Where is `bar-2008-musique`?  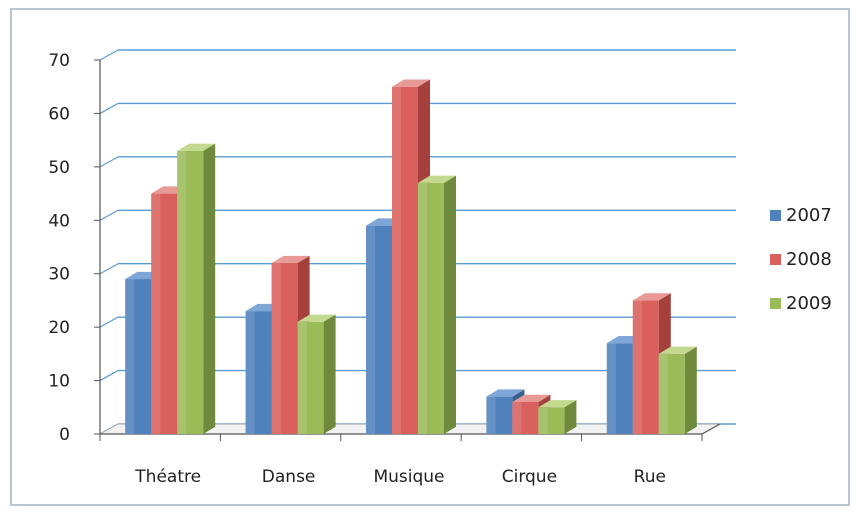
bar-2008-musique is located at coordinates (411, 256).